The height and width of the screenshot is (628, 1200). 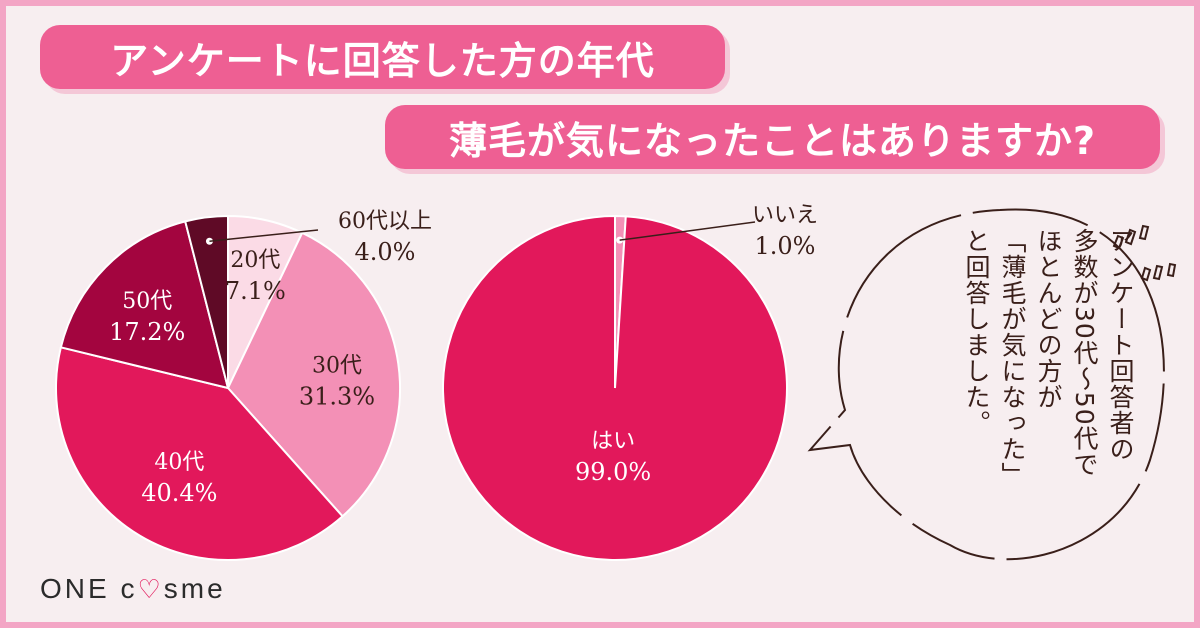 What do you see at coordinates (1144, 253) in the screenshot?
I see `emphasis-marks` at bounding box center [1144, 253].